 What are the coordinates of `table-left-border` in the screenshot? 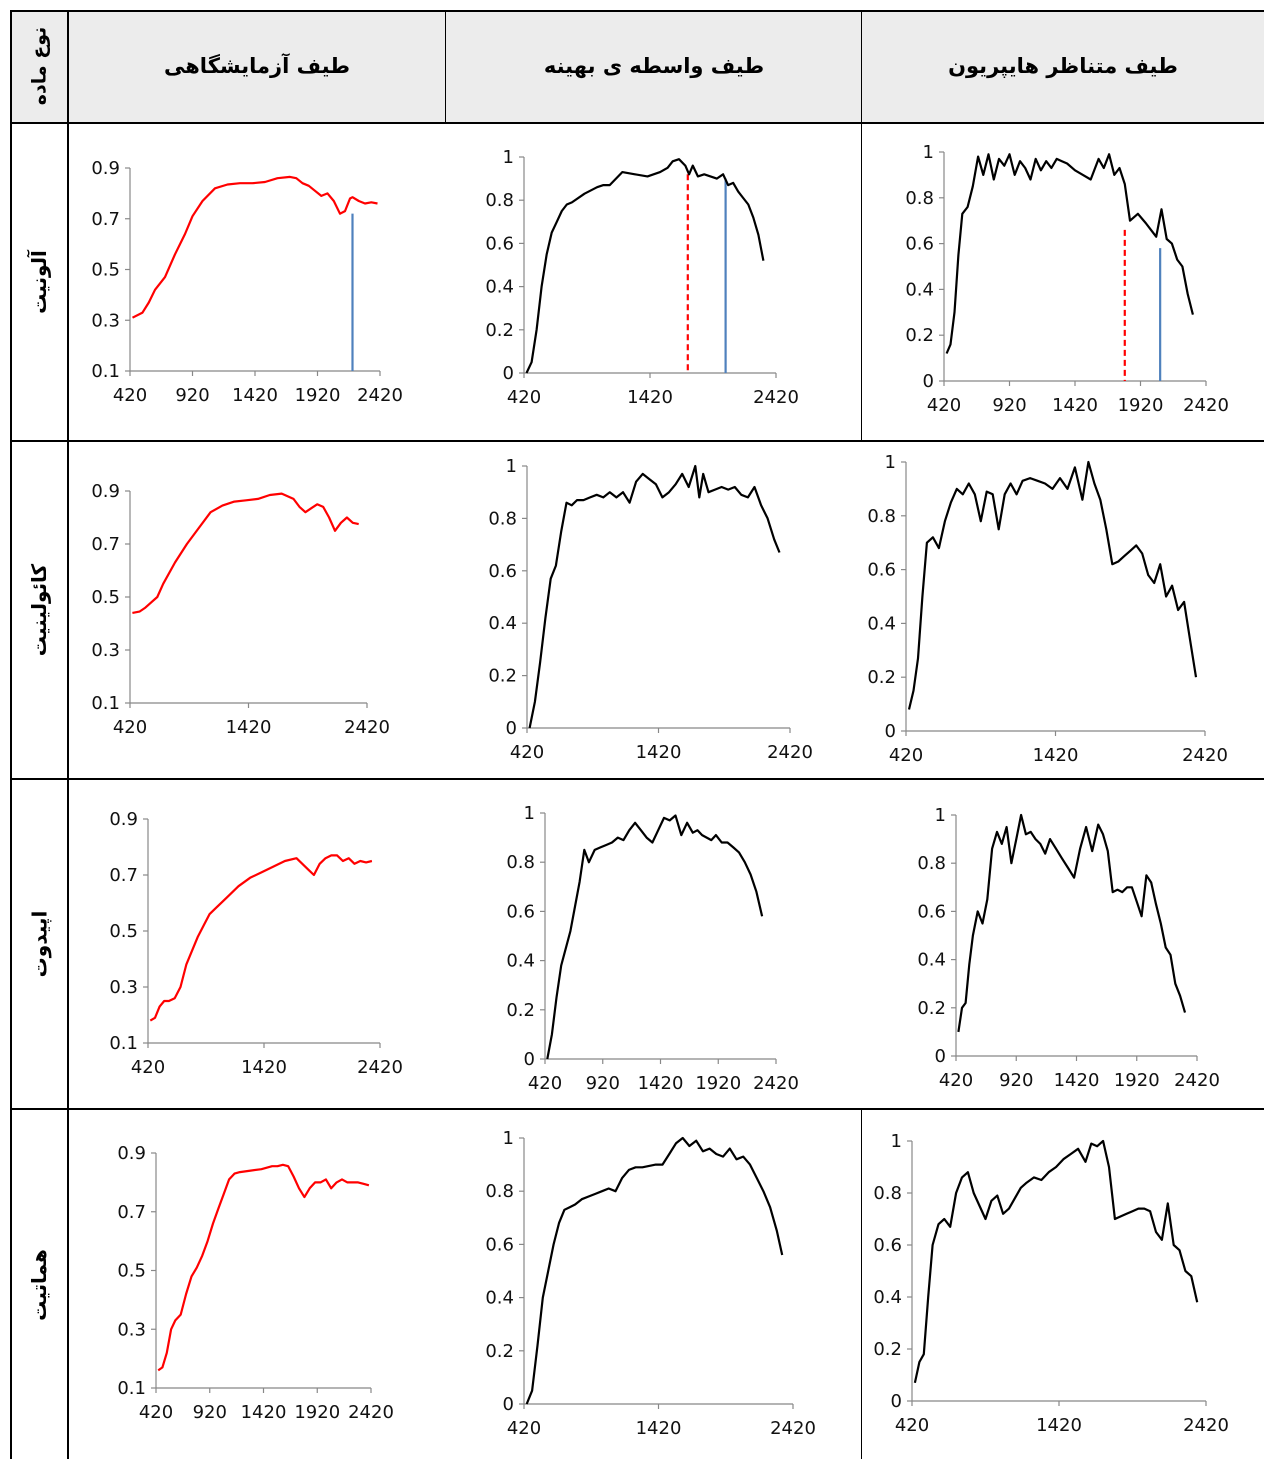 It's located at (11, 734).